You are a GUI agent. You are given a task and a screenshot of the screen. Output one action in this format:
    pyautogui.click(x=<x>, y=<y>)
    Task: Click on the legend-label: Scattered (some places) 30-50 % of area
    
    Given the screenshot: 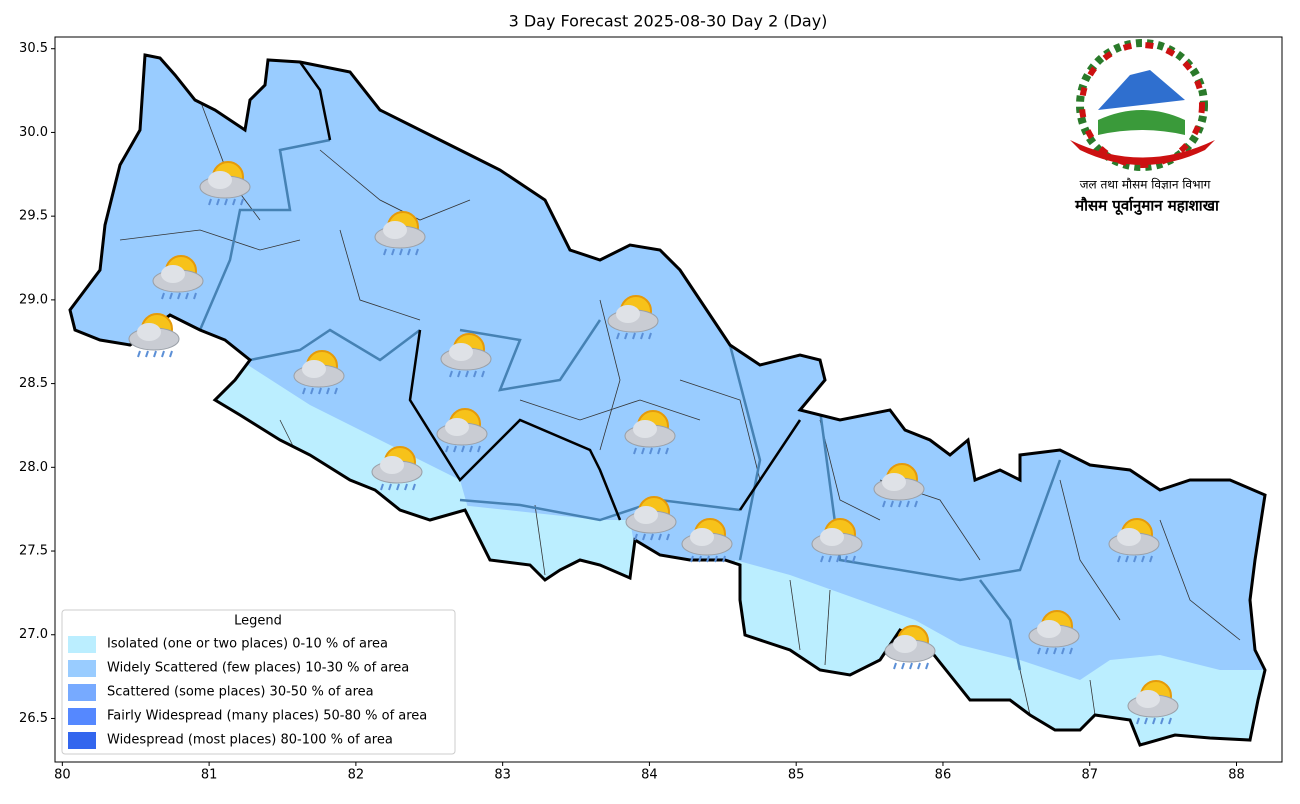 What is the action you would take?
    pyautogui.click(x=240, y=692)
    